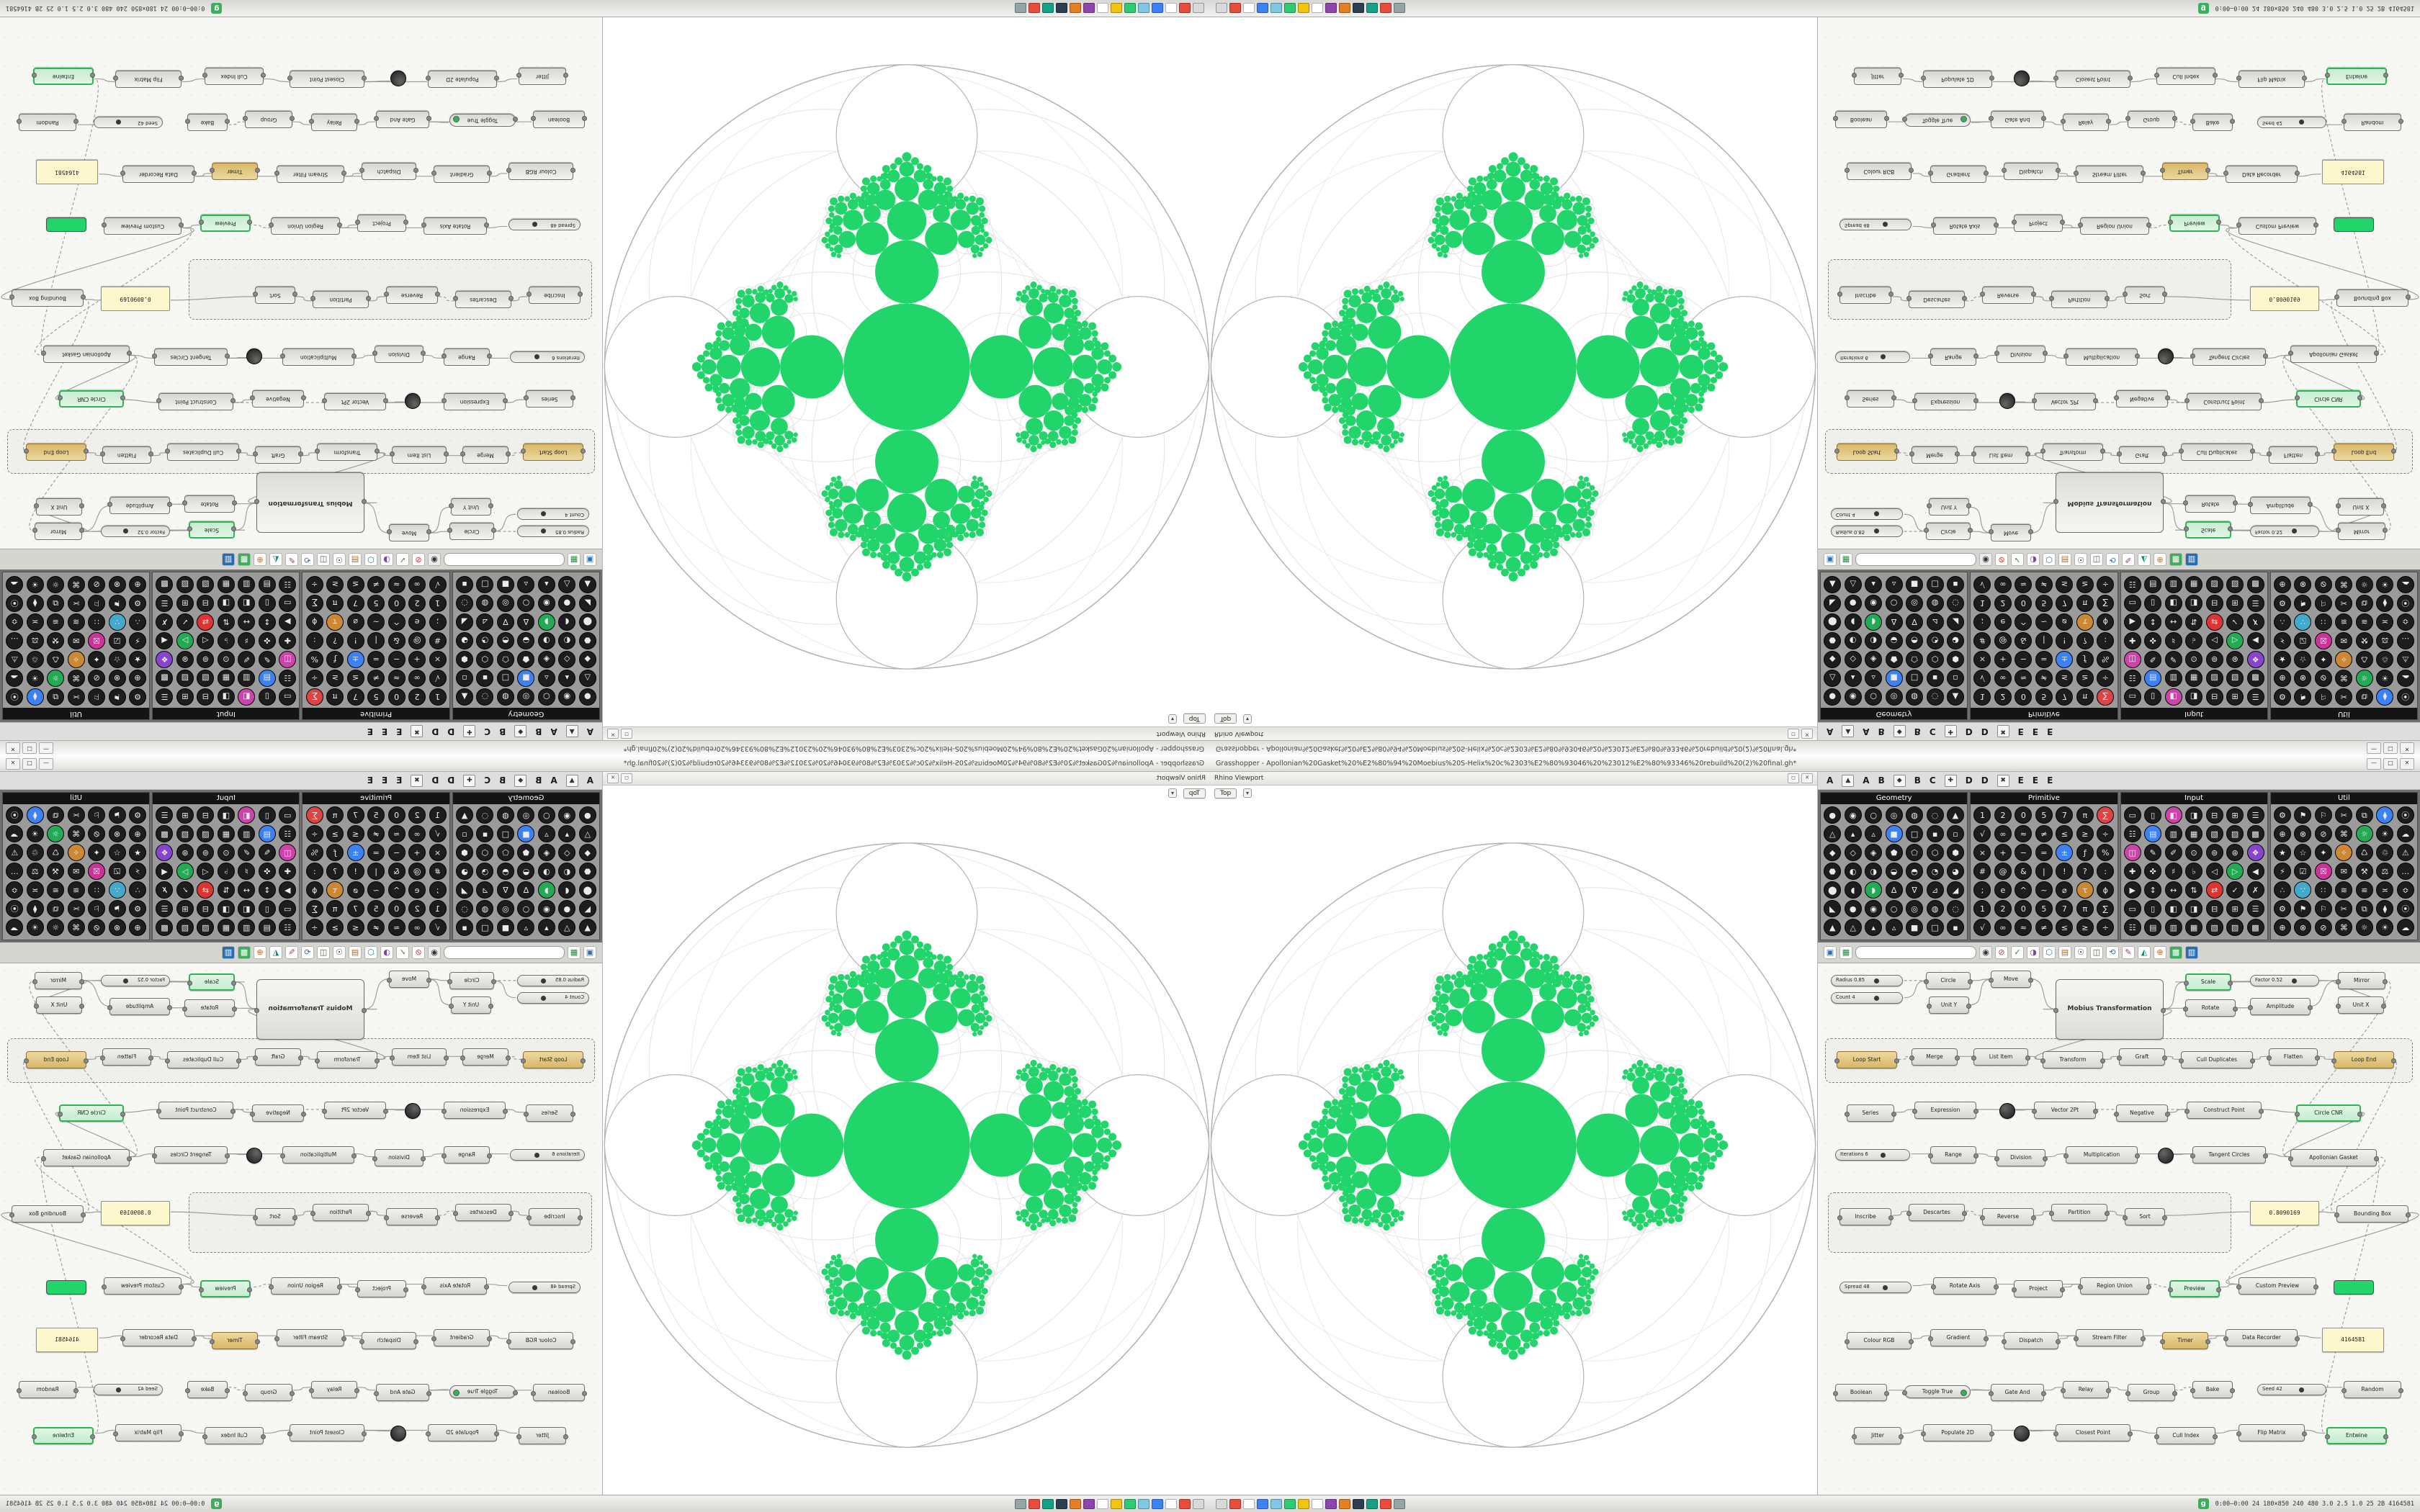  I want to click on component-icon: ∵, so click(117, 622).